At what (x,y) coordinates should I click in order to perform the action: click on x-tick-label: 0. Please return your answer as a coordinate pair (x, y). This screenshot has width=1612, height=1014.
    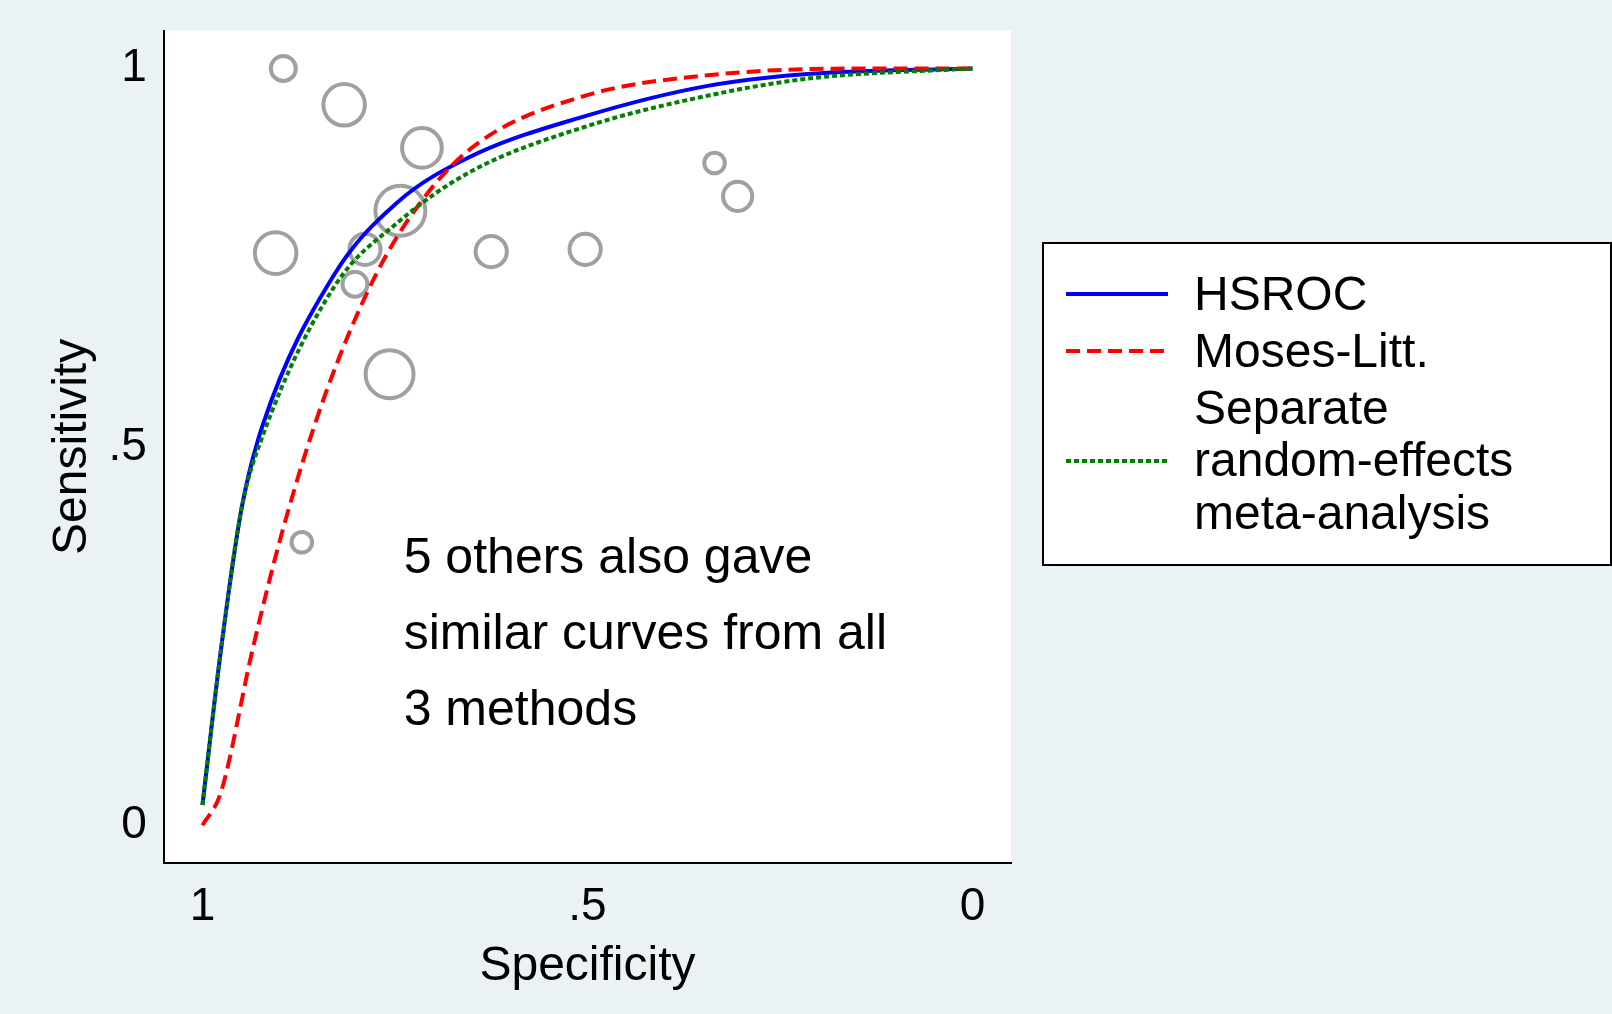
    Looking at the image, I should click on (972, 904).